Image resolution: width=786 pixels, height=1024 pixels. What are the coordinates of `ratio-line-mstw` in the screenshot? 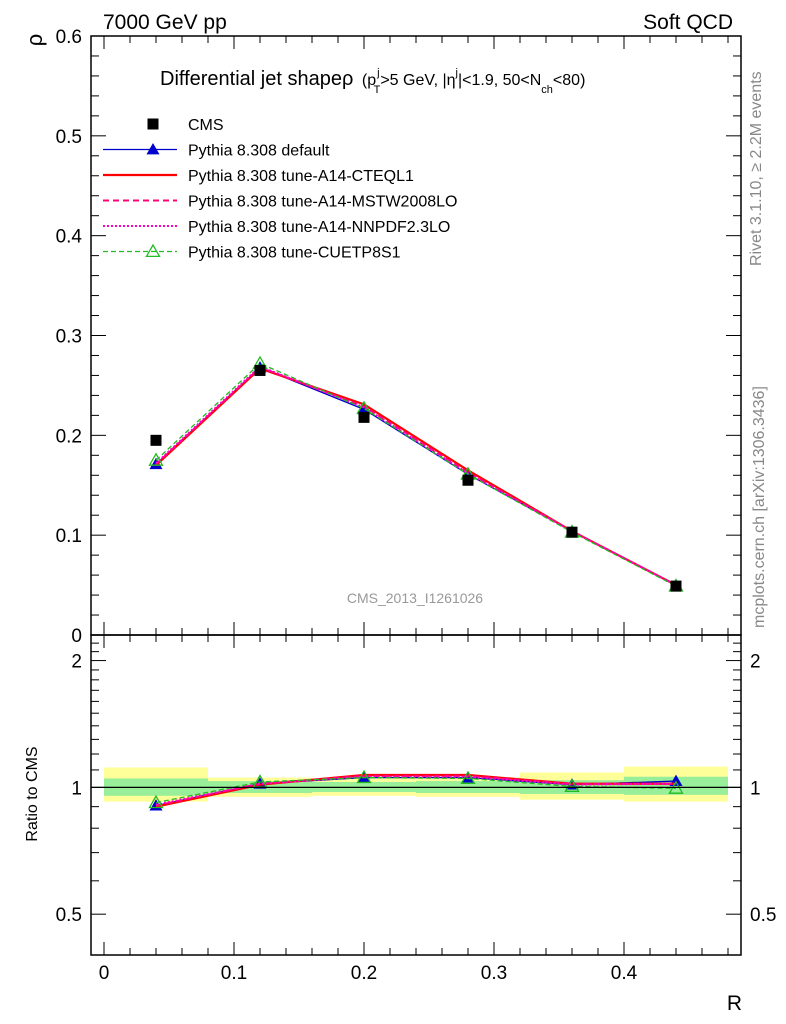 It's located at (415, 790).